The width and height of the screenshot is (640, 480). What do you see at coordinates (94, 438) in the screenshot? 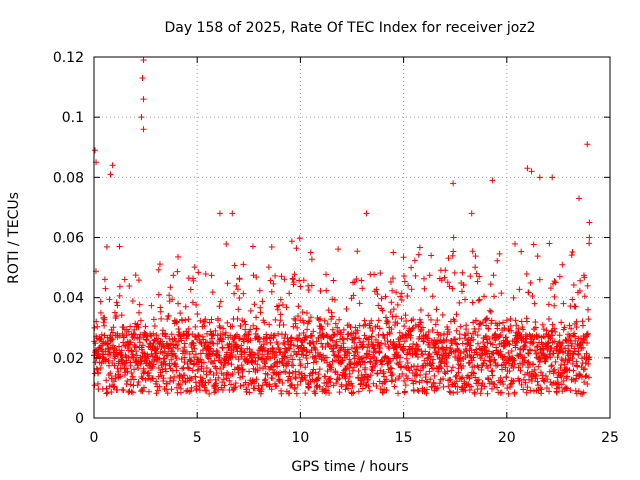
I see `x-tick-label: 0` at bounding box center [94, 438].